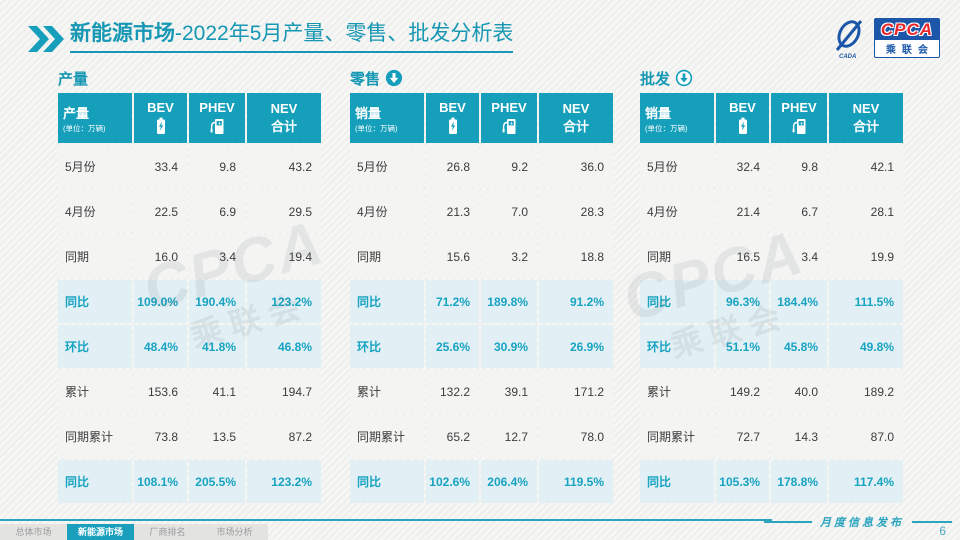 This screenshot has width=960, height=540. Describe the element at coordinates (866, 301) in the screenshot. I see `table-cell: 111.5%` at that location.